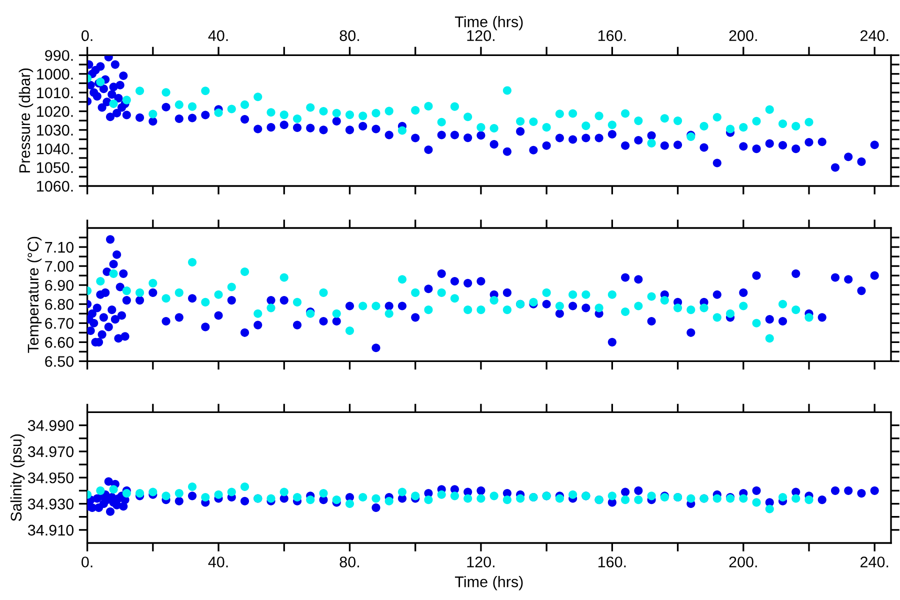 The image size is (900, 600). I want to click on x2-tick-label: 120., so click(480, 36).